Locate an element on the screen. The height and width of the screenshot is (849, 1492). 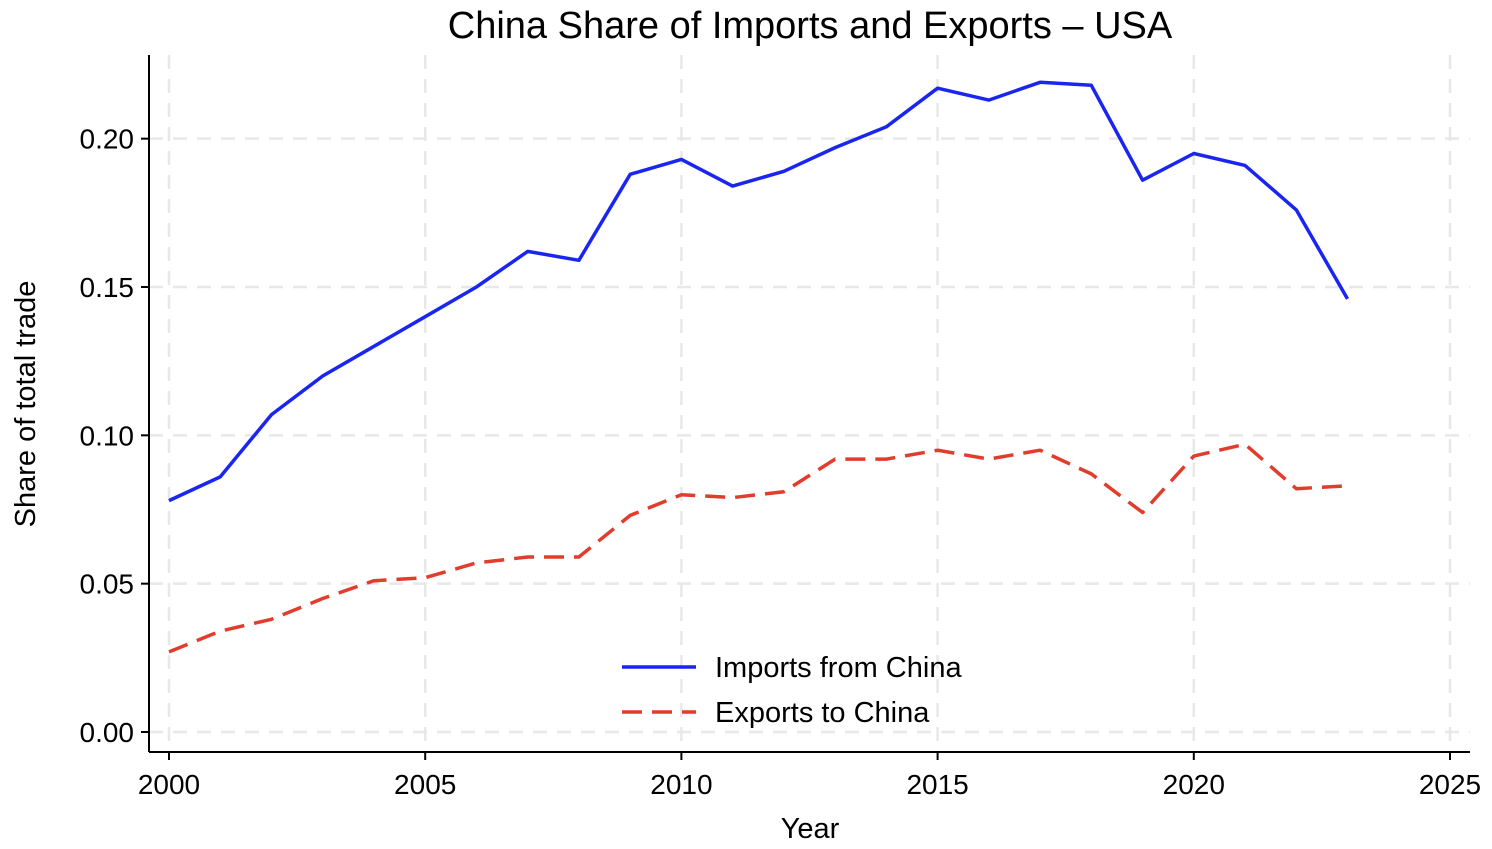
x-tick-label: 2010 is located at coordinates (681, 784).